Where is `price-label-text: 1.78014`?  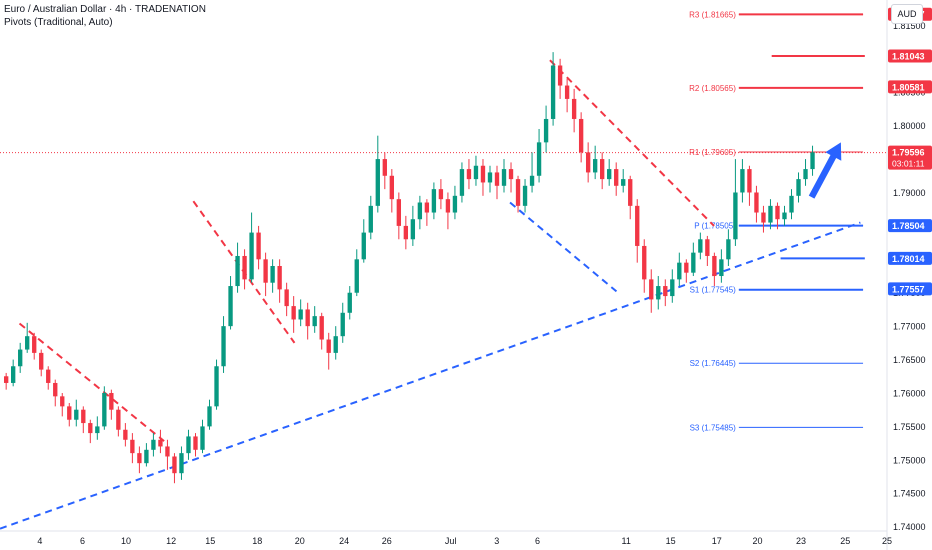 price-label-text: 1.78014 is located at coordinates (908, 259).